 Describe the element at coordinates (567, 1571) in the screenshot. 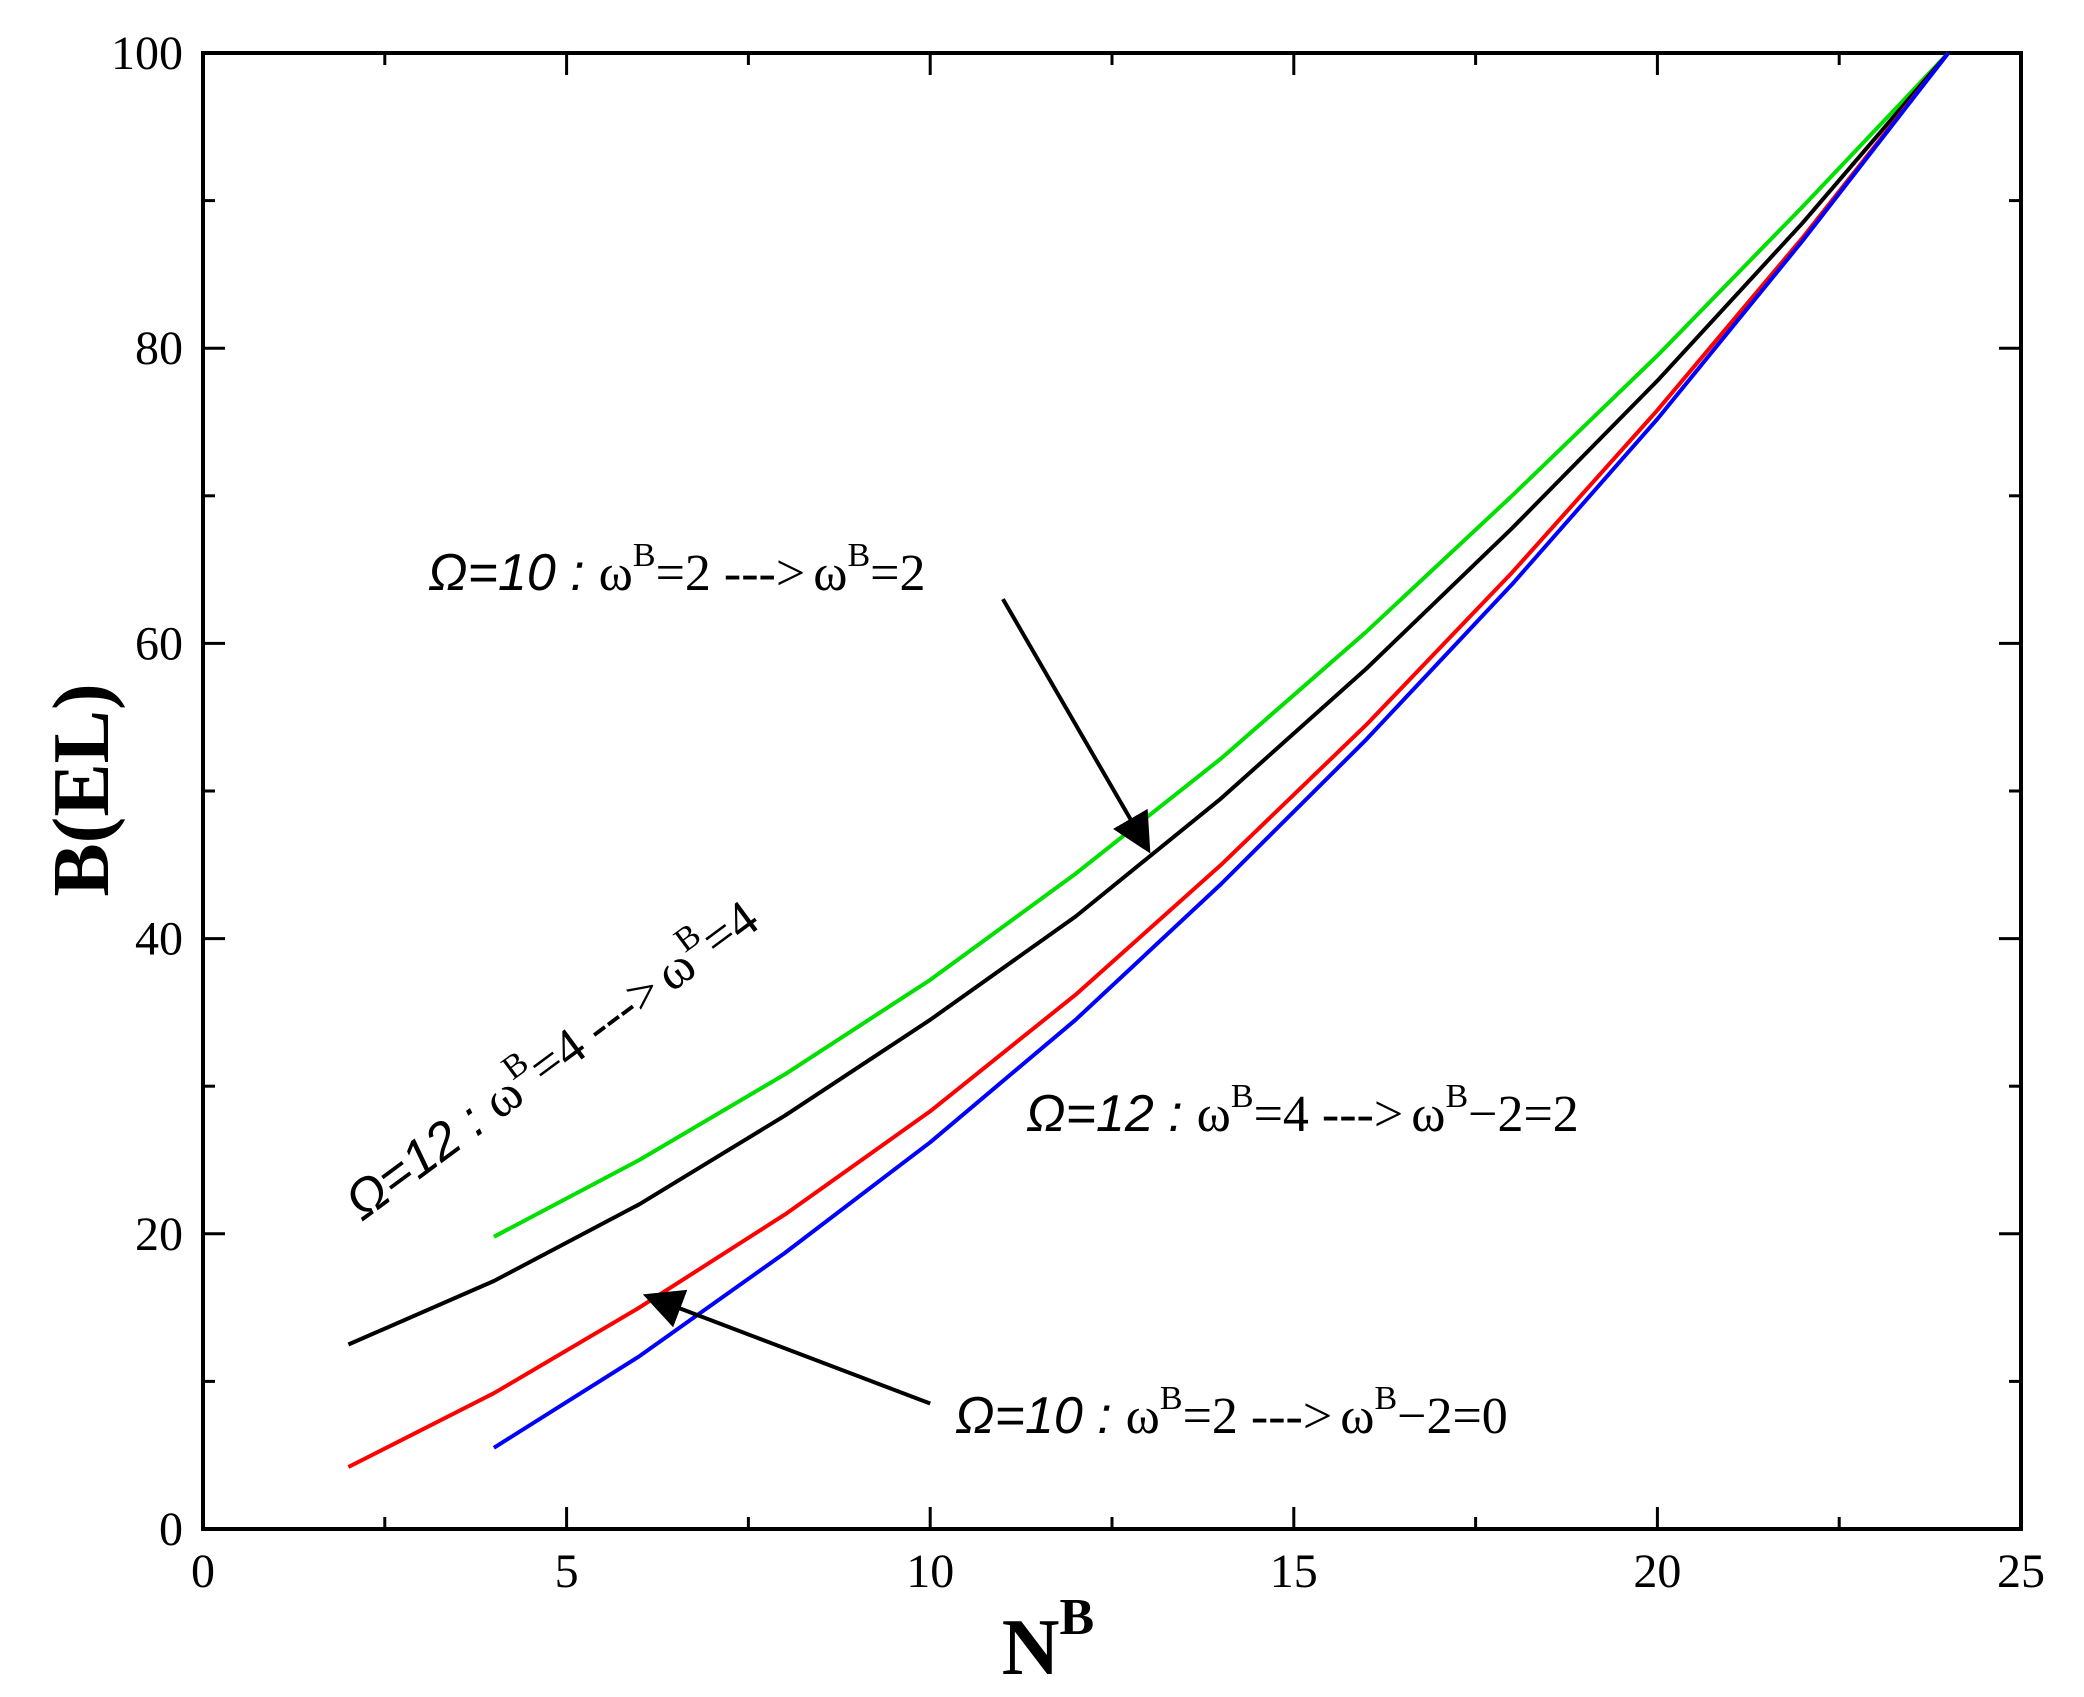

I see `x-tick-label: 5` at that location.